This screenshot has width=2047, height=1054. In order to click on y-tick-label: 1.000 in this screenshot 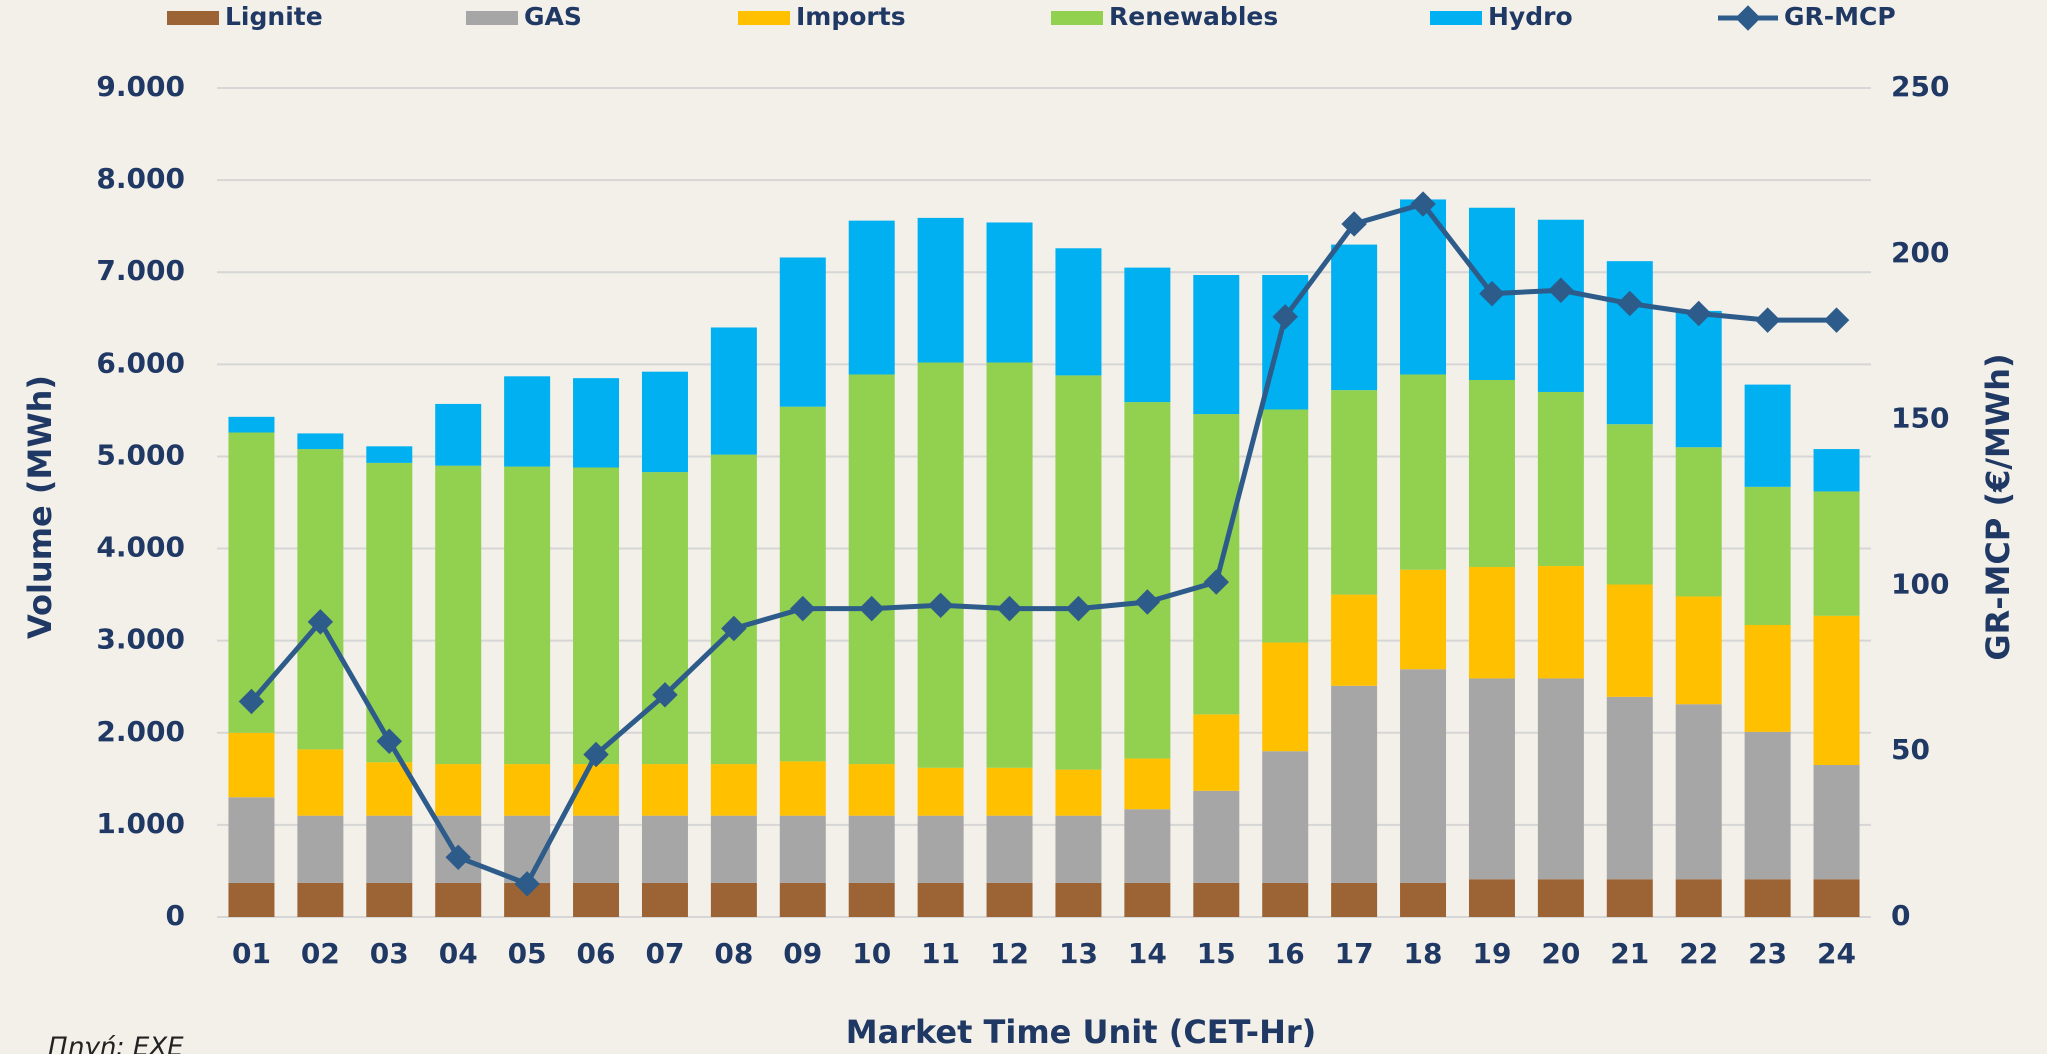, I will do `click(140, 823)`.